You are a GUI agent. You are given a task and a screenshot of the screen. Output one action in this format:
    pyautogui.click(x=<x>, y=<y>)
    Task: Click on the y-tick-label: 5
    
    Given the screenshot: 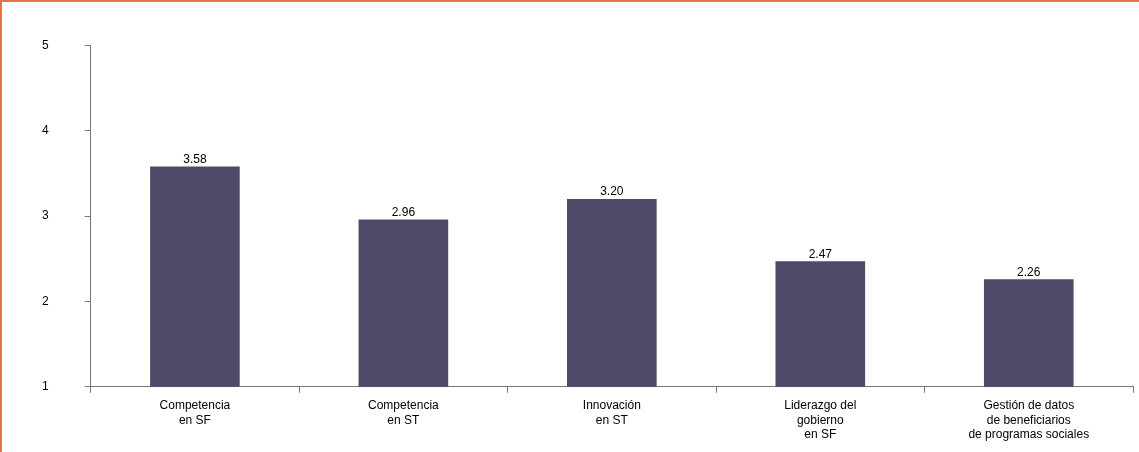 What is the action you would take?
    pyautogui.click(x=45, y=44)
    